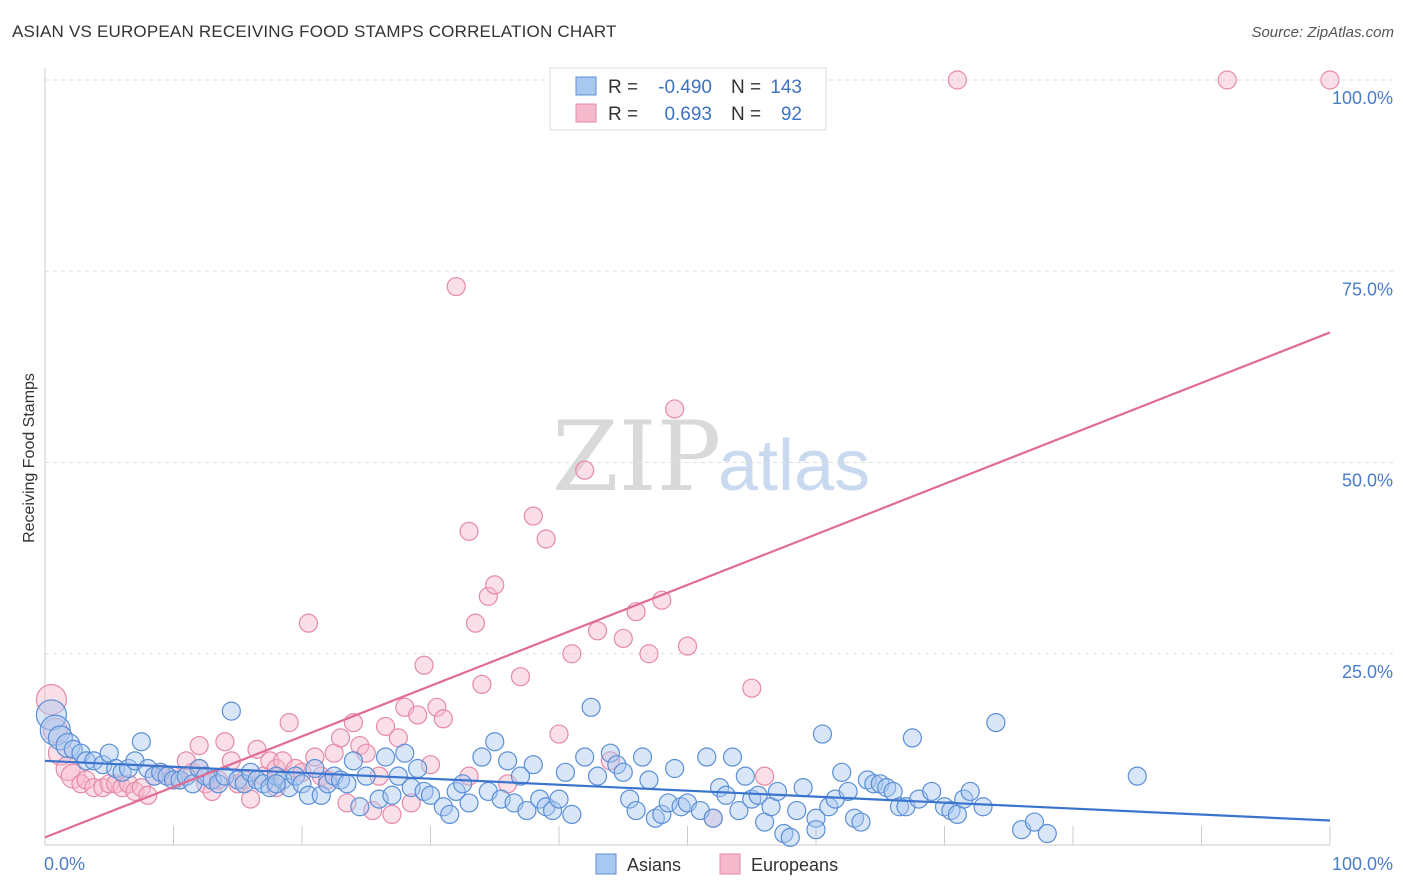 This screenshot has width=1406, height=892. Describe the element at coordinates (654, 865) in the screenshot. I see `bottom-legend-asians: Asians` at that location.